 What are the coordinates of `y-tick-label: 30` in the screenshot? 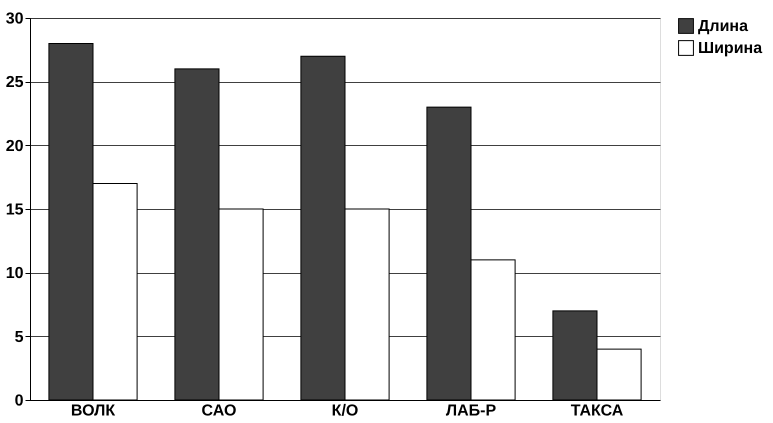 It's located at (15, 19).